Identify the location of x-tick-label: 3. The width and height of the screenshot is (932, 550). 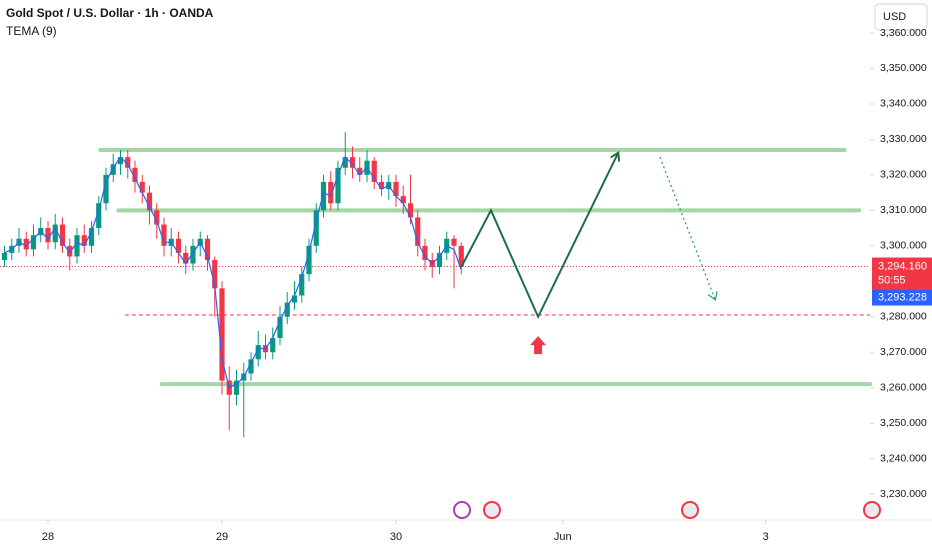
(766, 537).